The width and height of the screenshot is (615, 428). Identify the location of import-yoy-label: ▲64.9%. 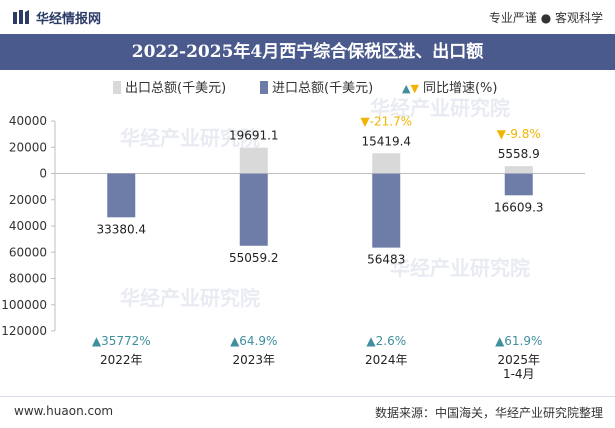
(253, 341).